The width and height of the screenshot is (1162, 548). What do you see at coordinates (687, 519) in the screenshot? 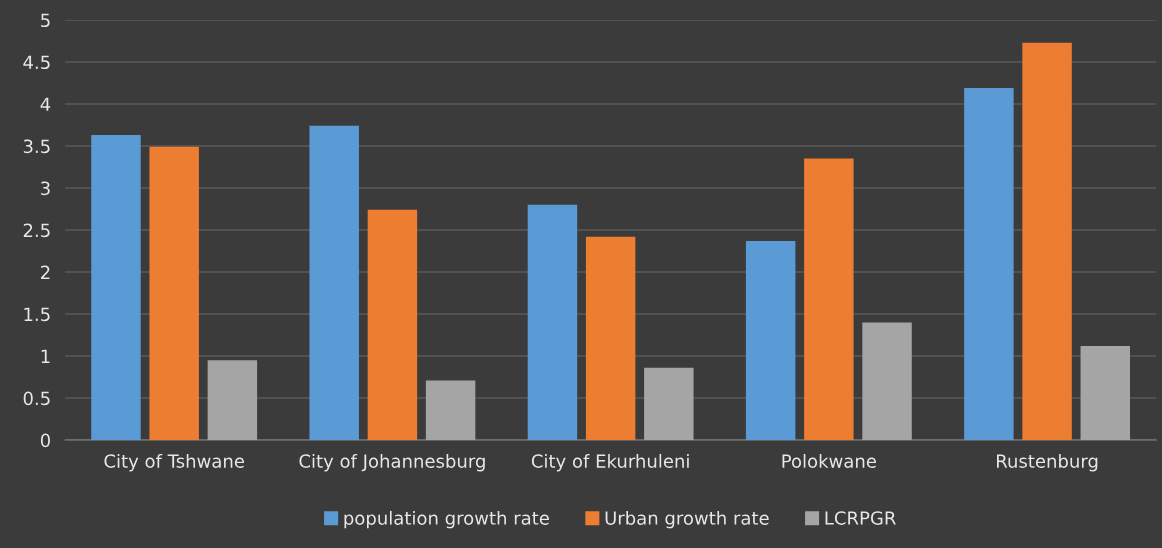
I see `legend-label: Urban growth rate` at bounding box center [687, 519].